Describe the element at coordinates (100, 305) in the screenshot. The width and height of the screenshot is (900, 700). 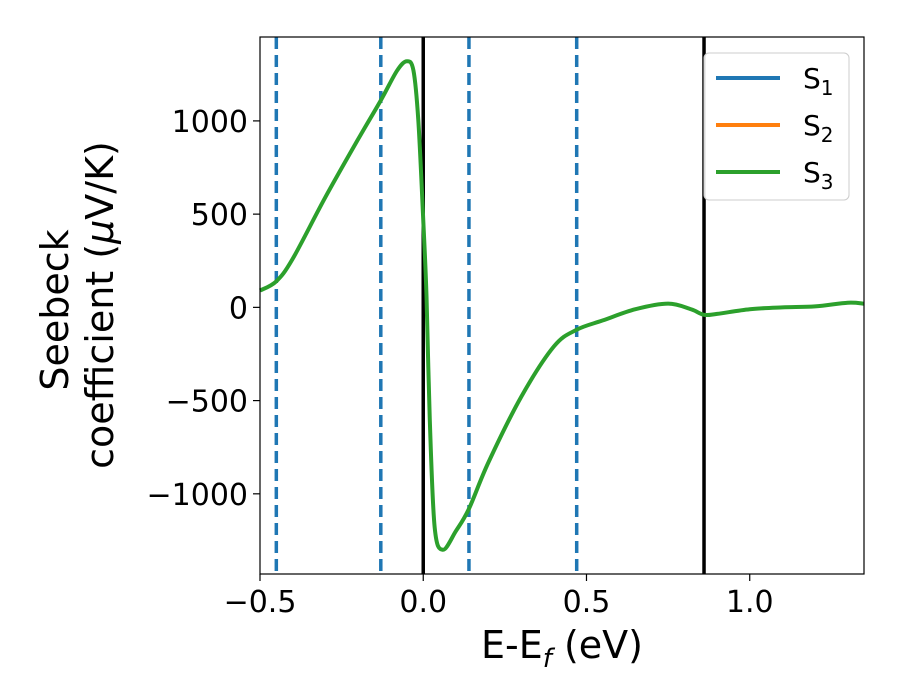
I see `y-axis-label-line2: coefficient (μV/K)` at that location.